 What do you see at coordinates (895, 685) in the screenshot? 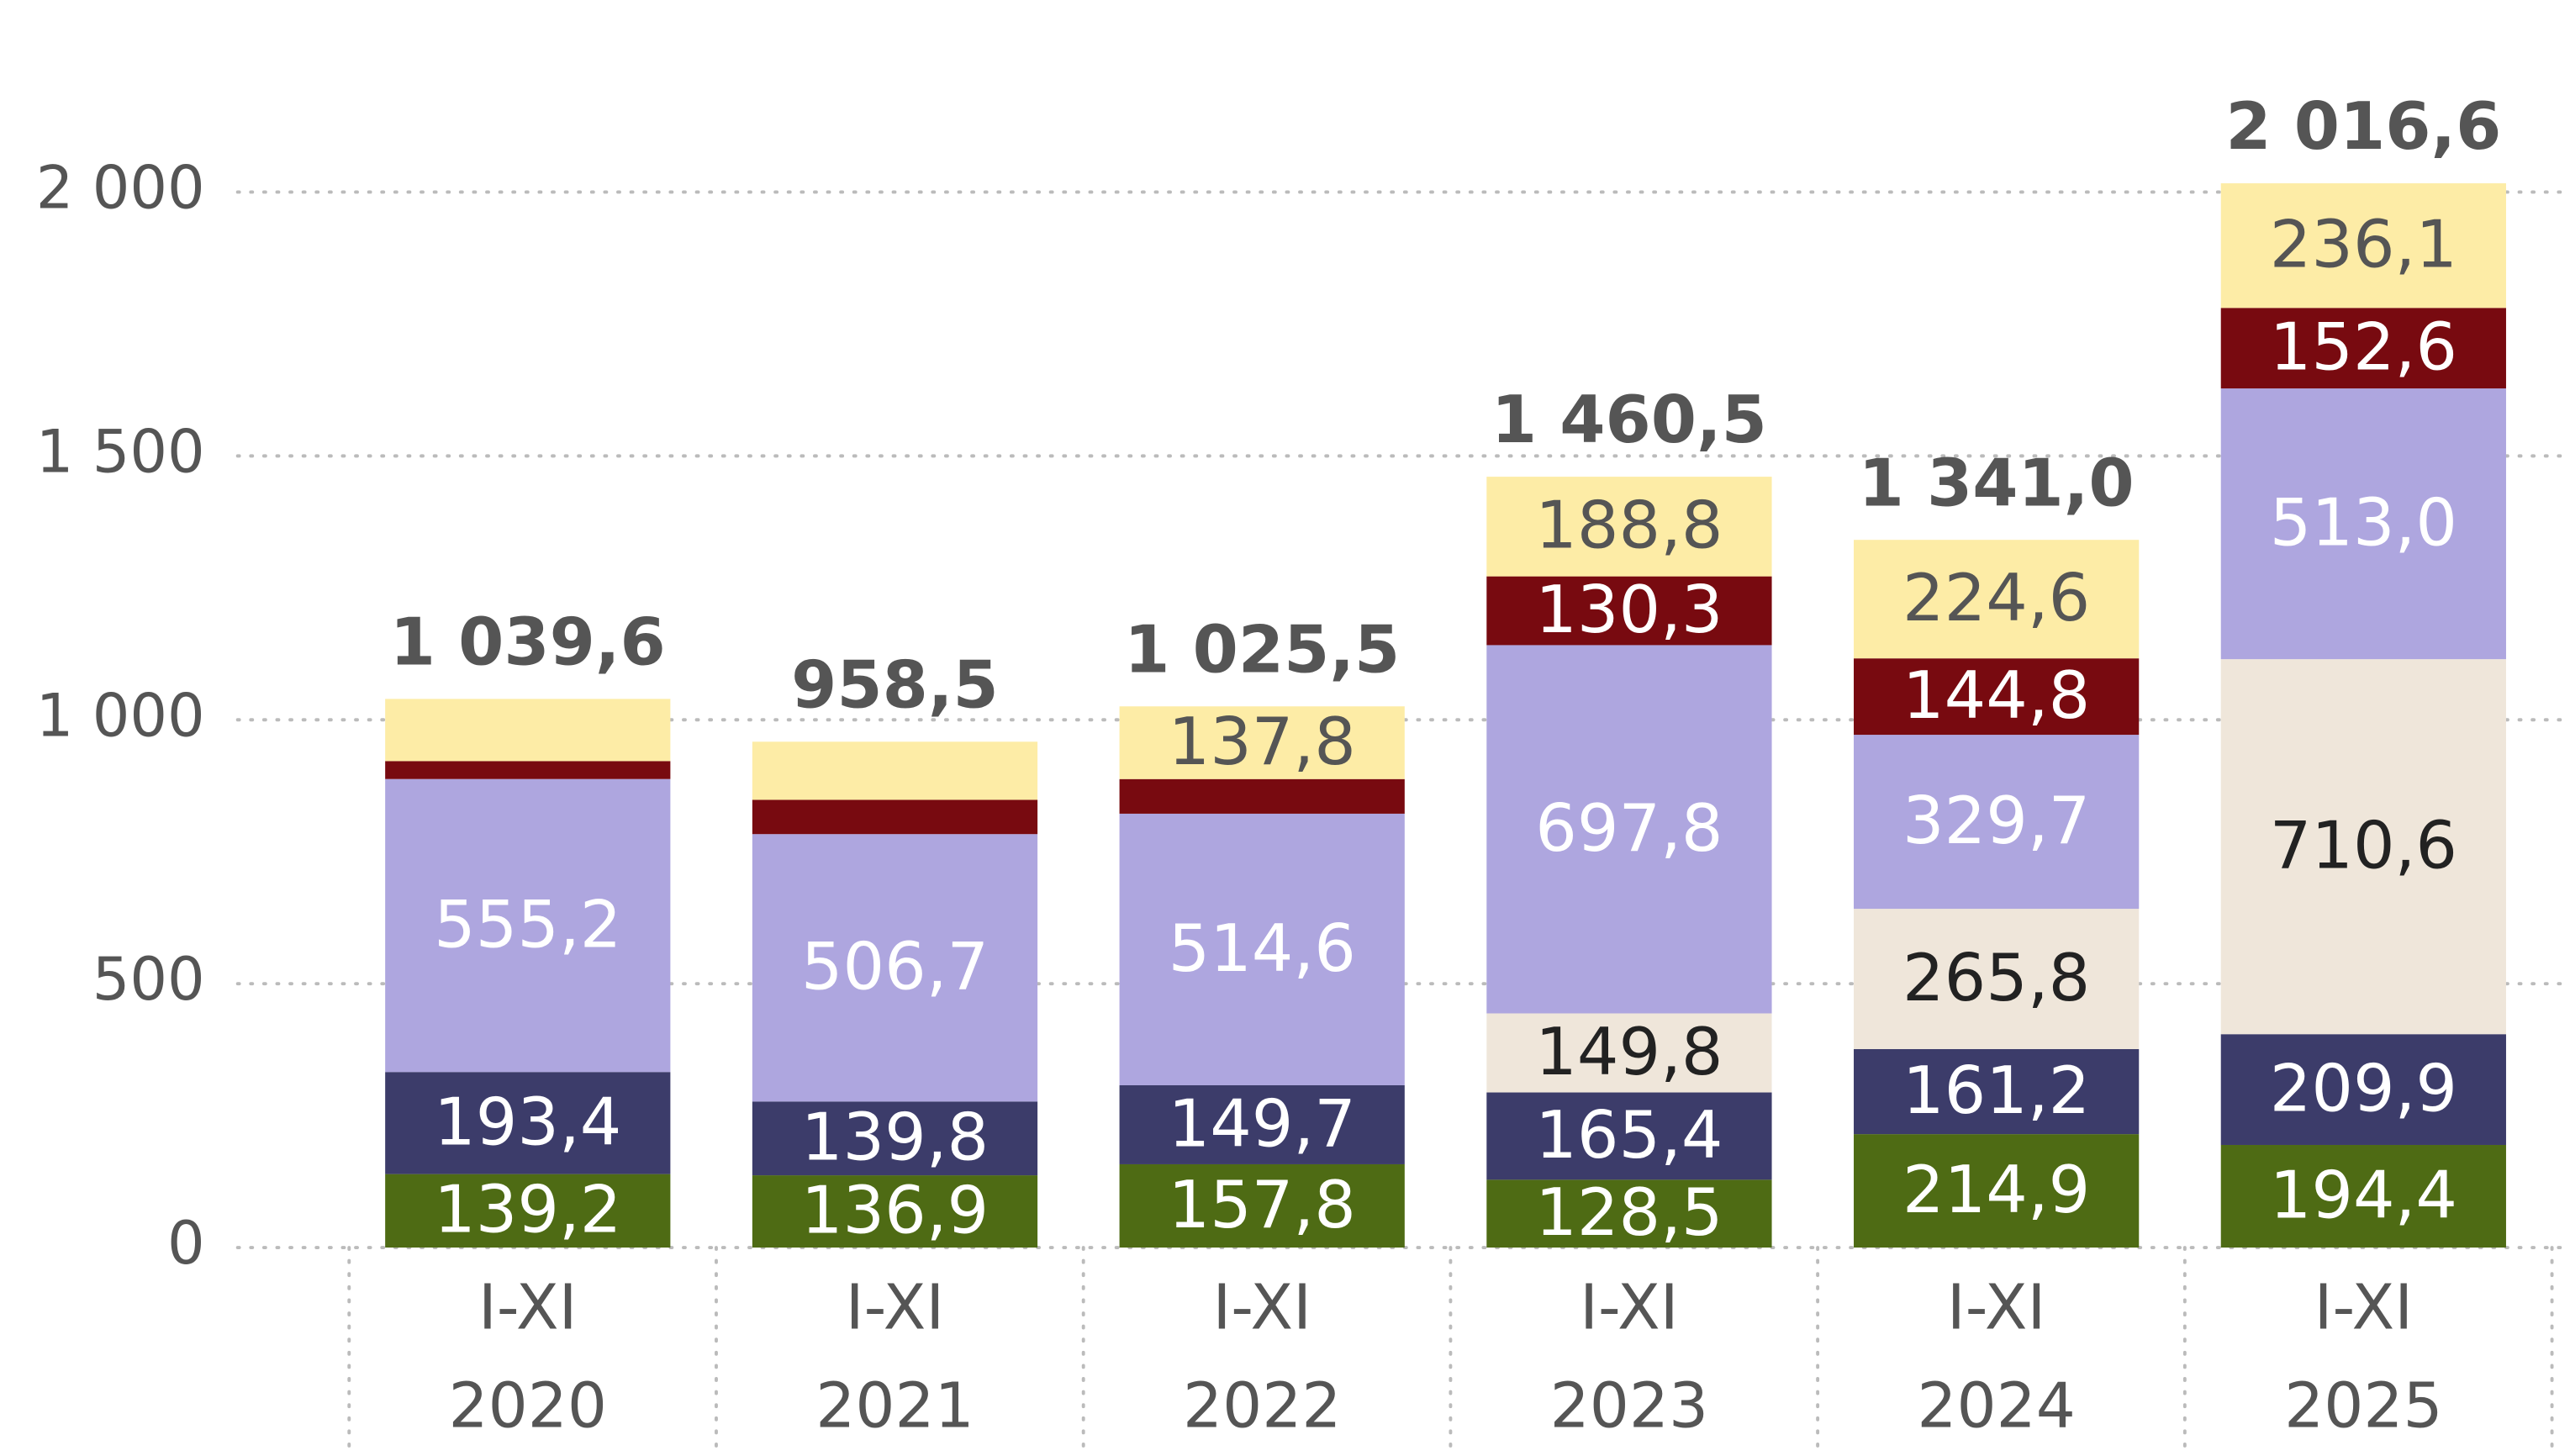
I see `total-label: 958,5` at bounding box center [895, 685].